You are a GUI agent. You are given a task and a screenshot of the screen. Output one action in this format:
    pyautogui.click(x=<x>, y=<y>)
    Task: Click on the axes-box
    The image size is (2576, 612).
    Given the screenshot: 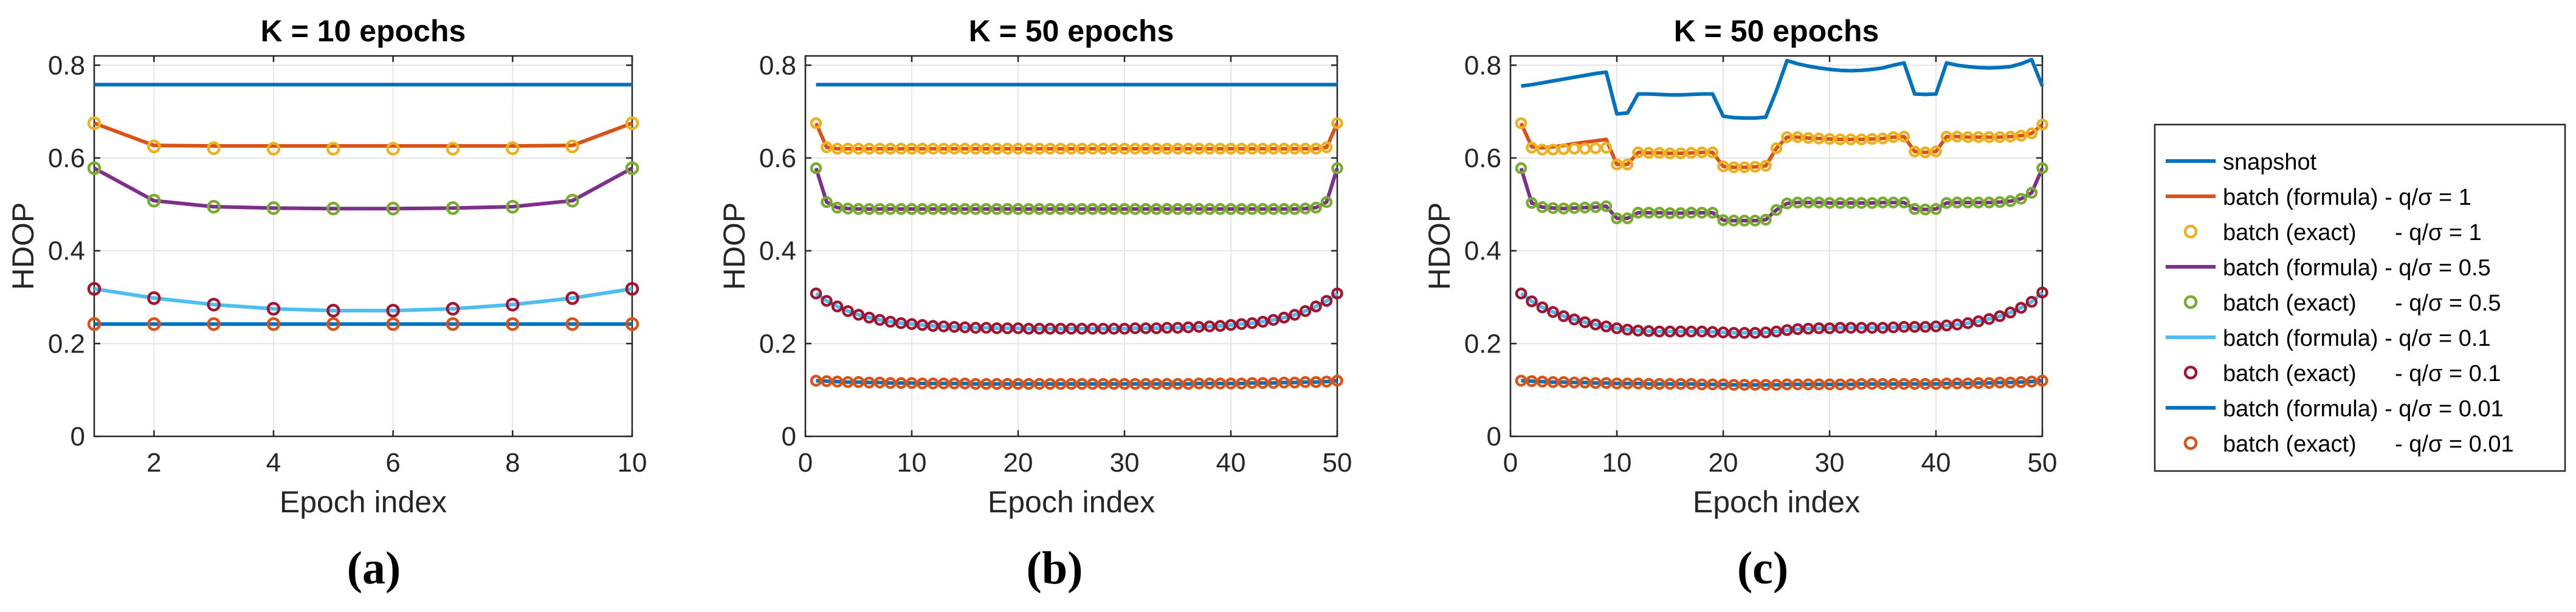 What is the action you would take?
    pyautogui.click(x=1071, y=246)
    